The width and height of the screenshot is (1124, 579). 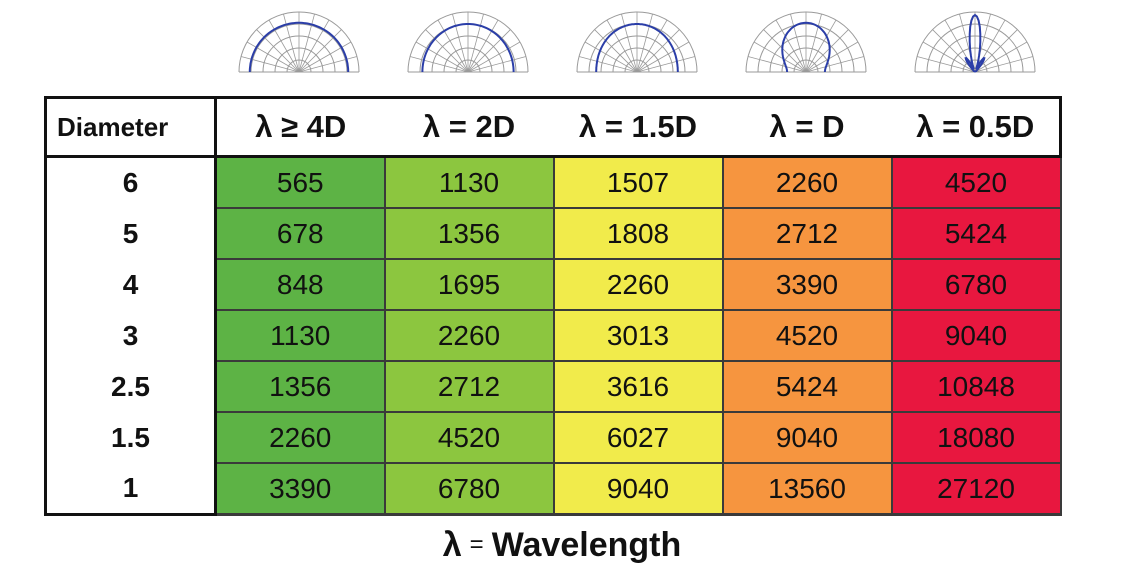 I want to click on table-row: 1 3390 6780 9040 13560 27120, so click(x=553, y=489).